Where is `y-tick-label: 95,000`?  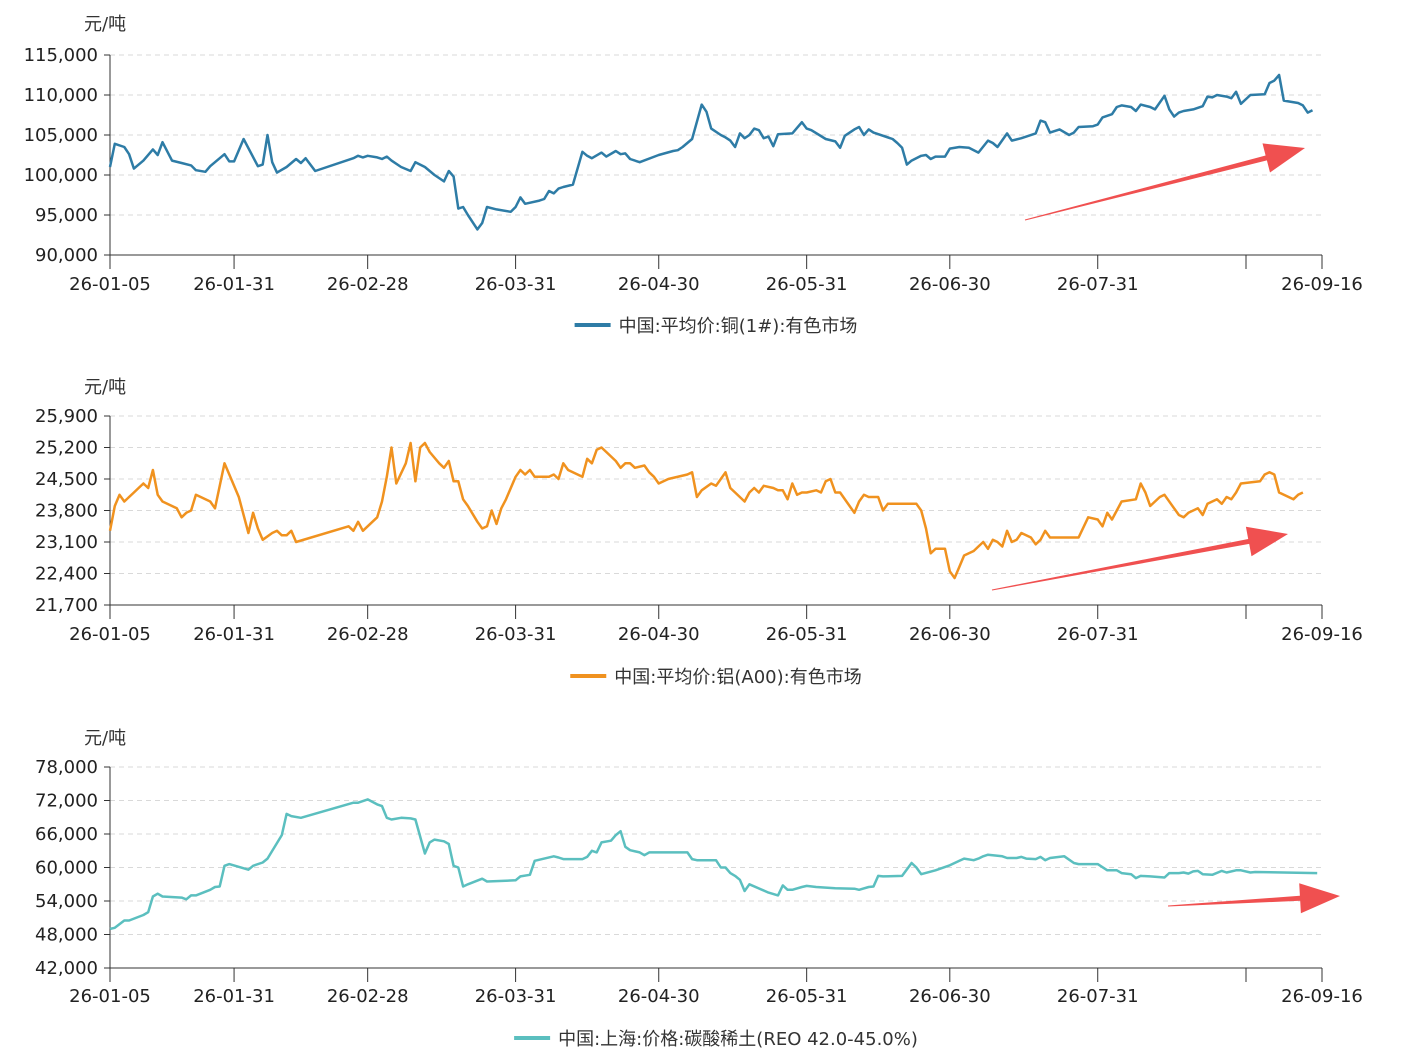
y-tick-label: 95,000 is located at coordinates (66, 215).